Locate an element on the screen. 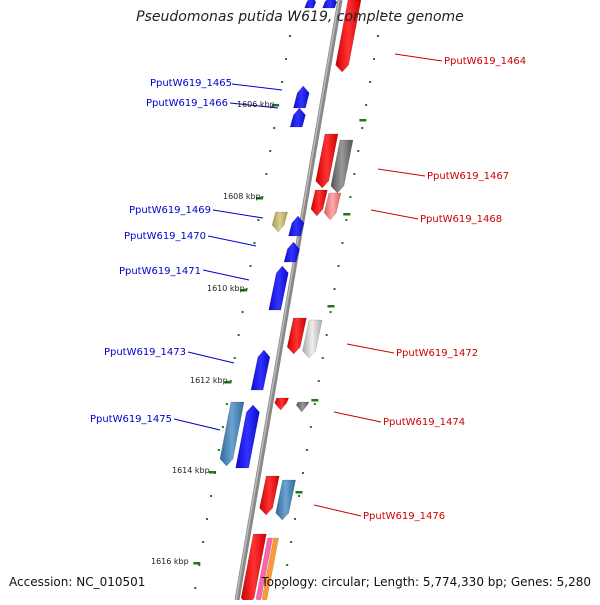 This screenshot has width=600, height=605. gene-1468b is located at coordinates (332, 206).